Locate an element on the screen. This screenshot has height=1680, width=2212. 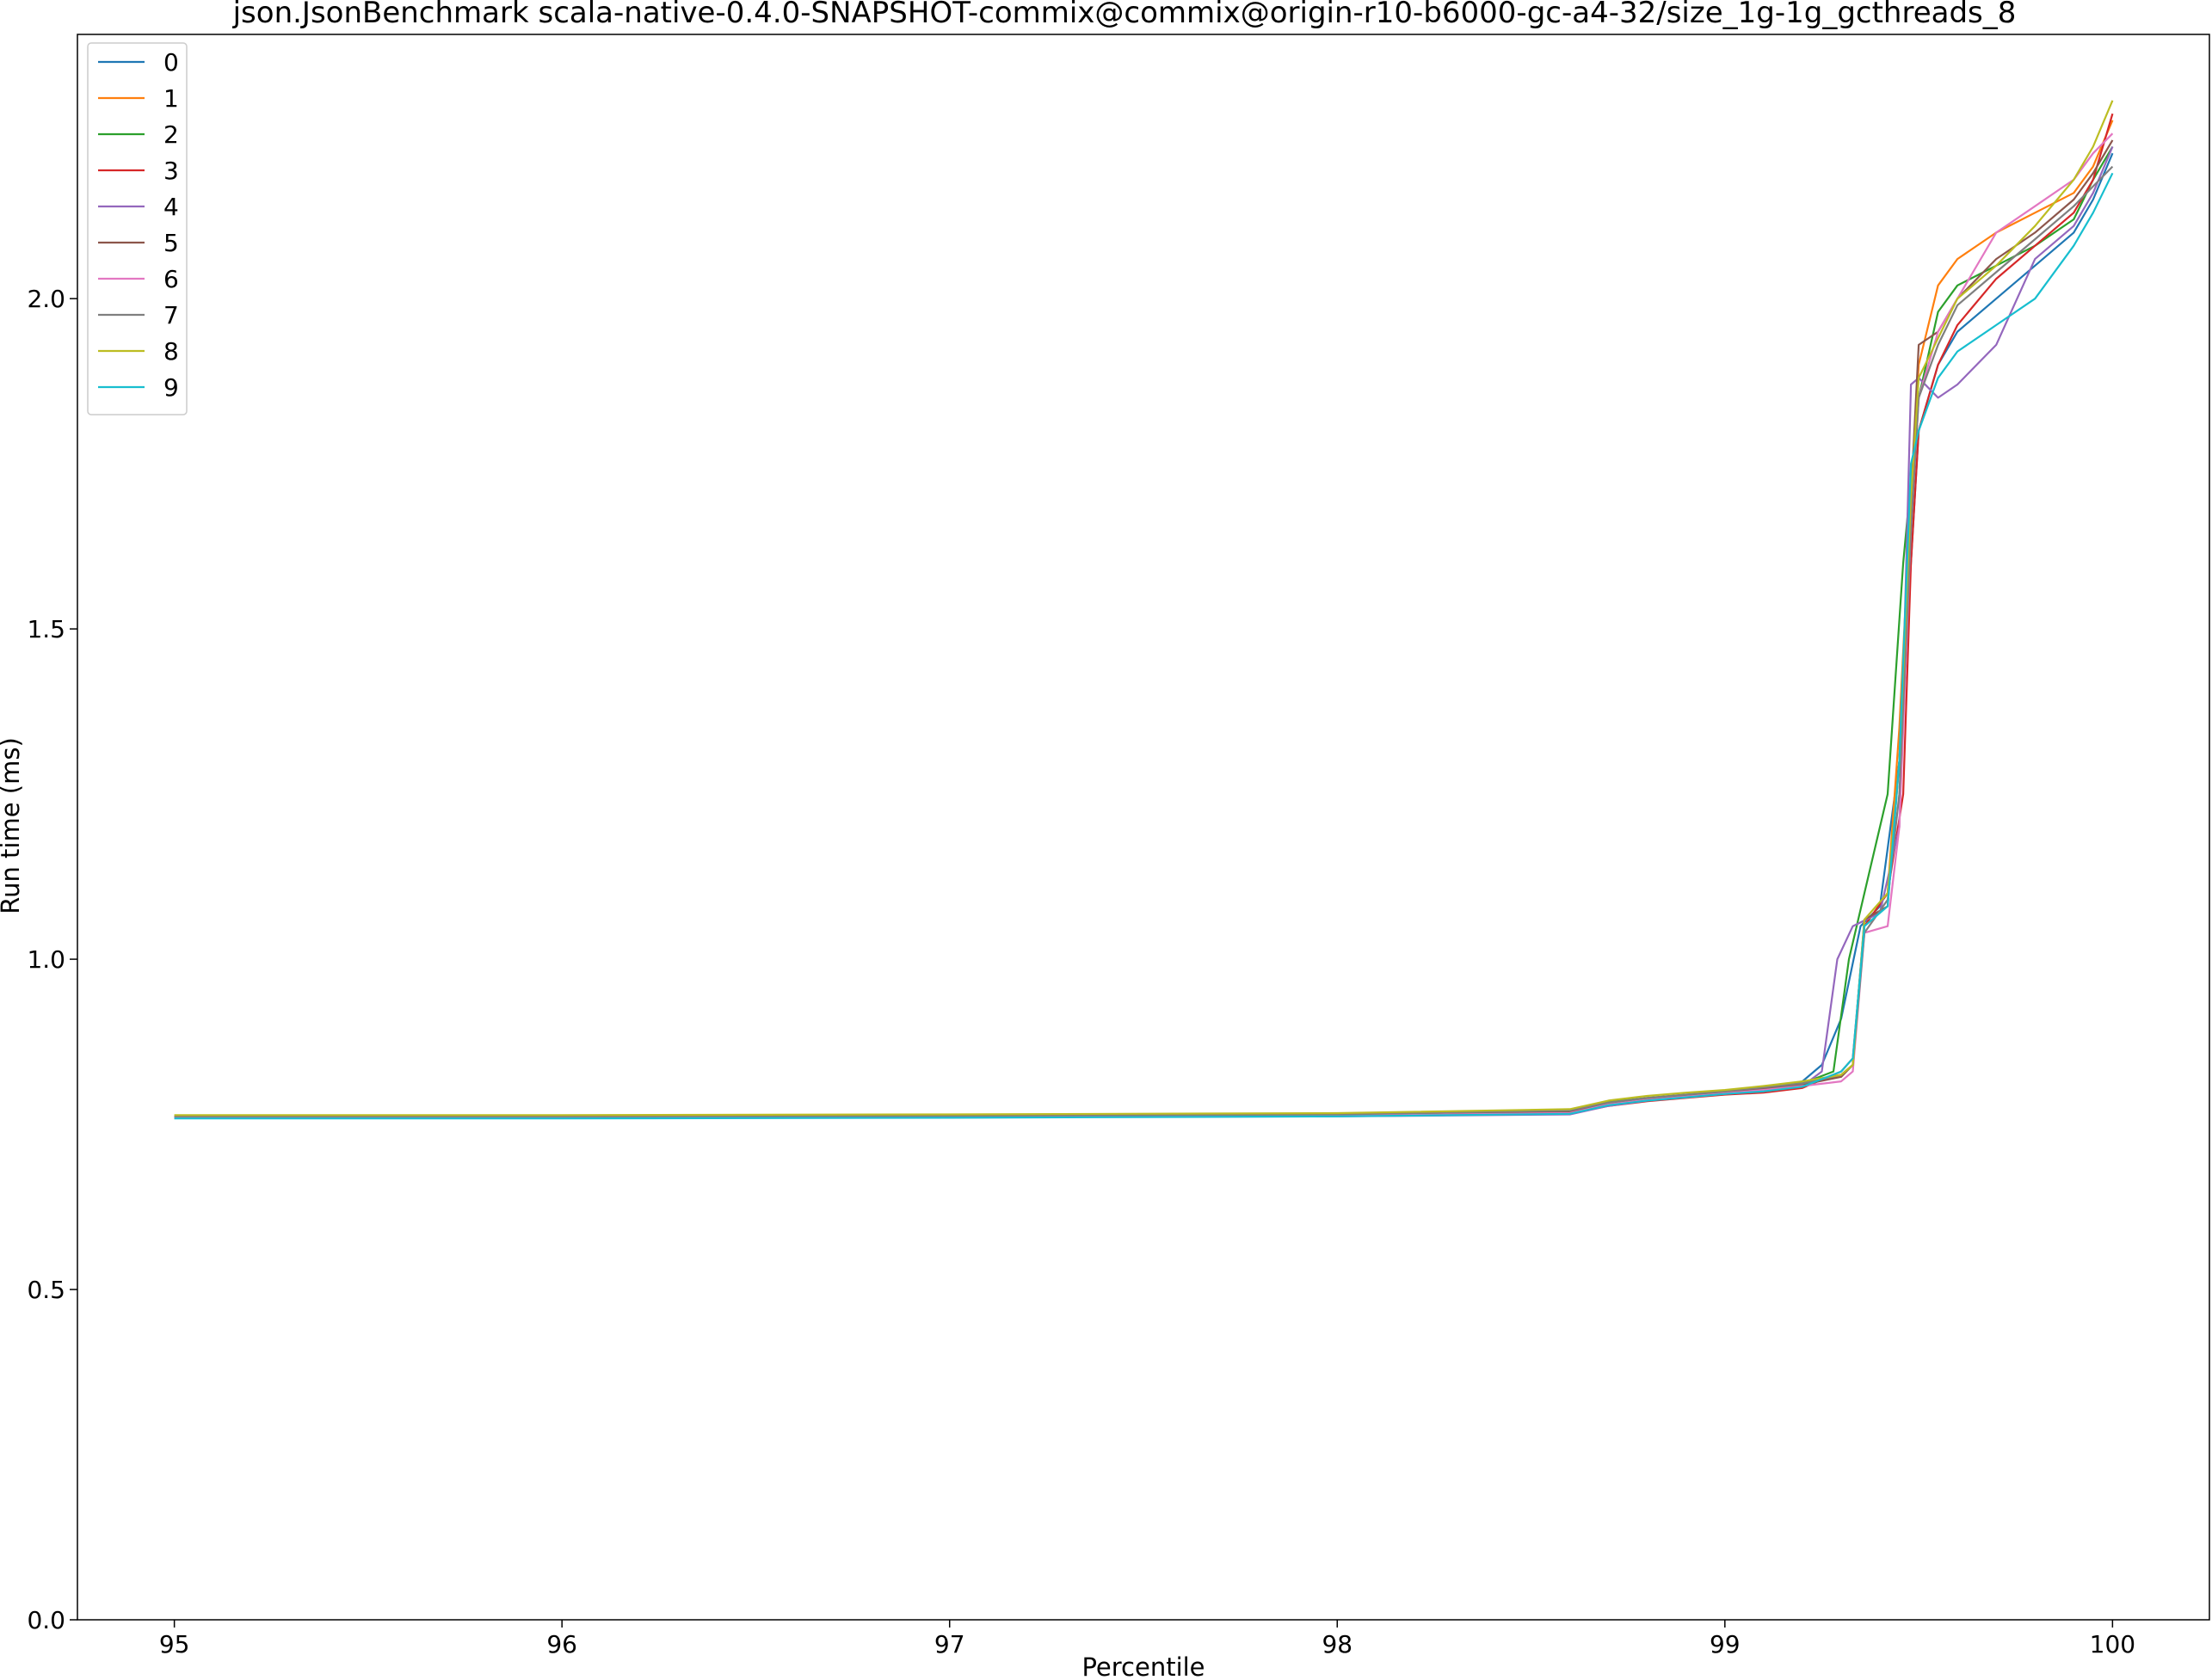
y-tick-label: 1.5 is located at coordinates (46, 629).